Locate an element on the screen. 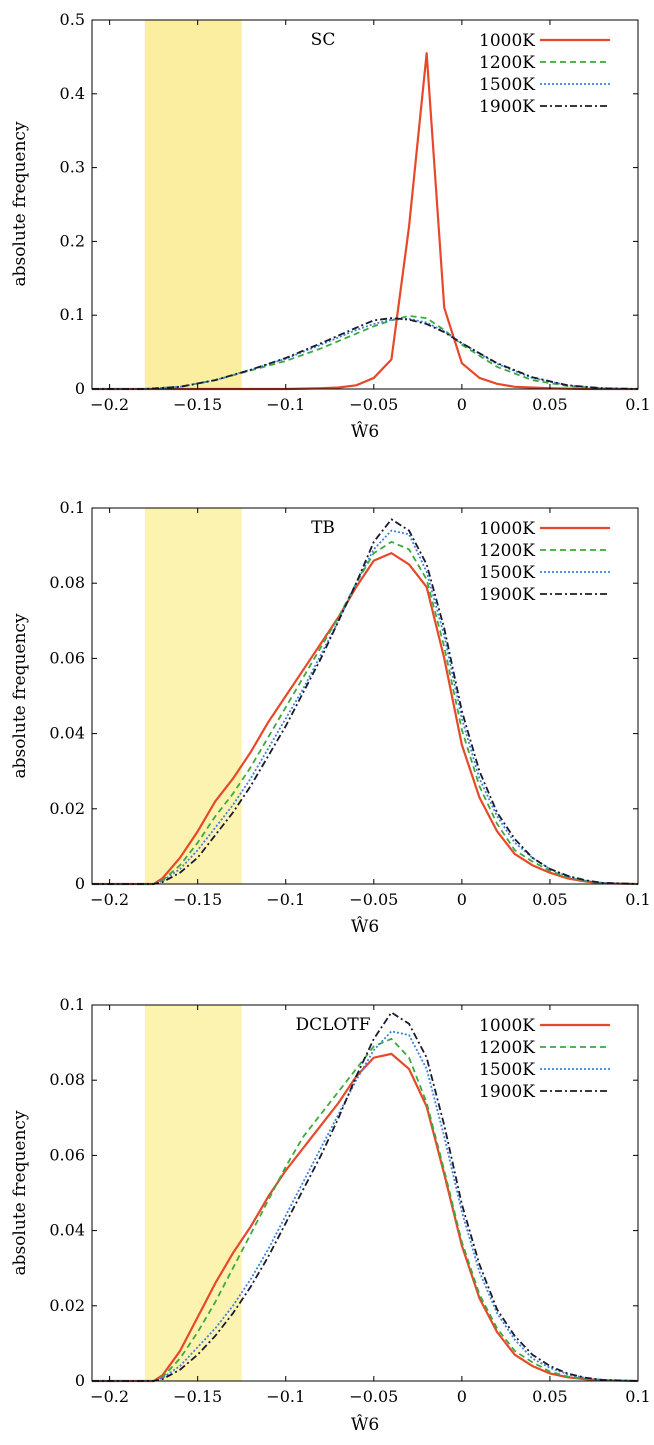 The width and height of the screenshot is (654, 1445). series-line-1900K is located at coordinates (365, 353).